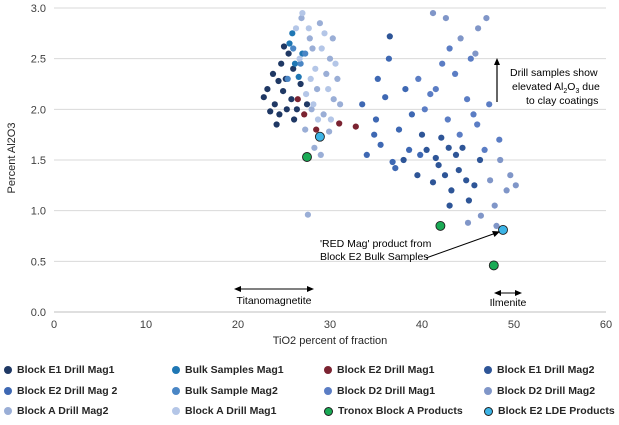 The height and width of the screenshot is (425, 619). What do you see at coordinates (546, 391) in the screenshot?
I see `legend-label: Block D2 Drill Mag2` at bounding box center [546, 391].